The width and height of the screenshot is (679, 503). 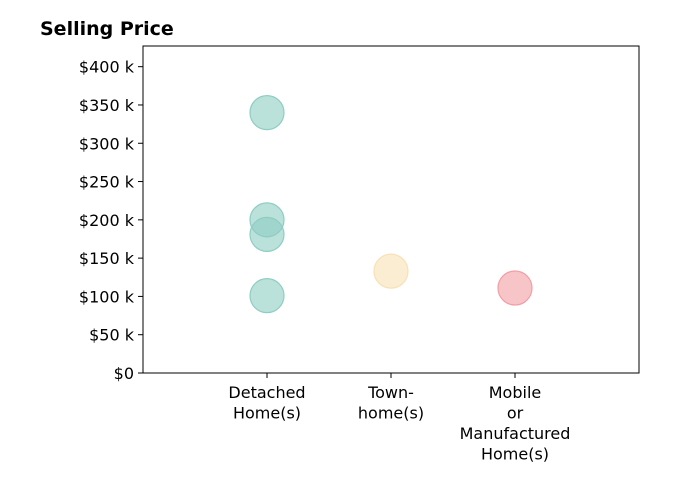 What do you see at coordinates (515, 392) in the screenshot?
I see `x-tick-label-line: Mobile` at bounding box center [515, 392].